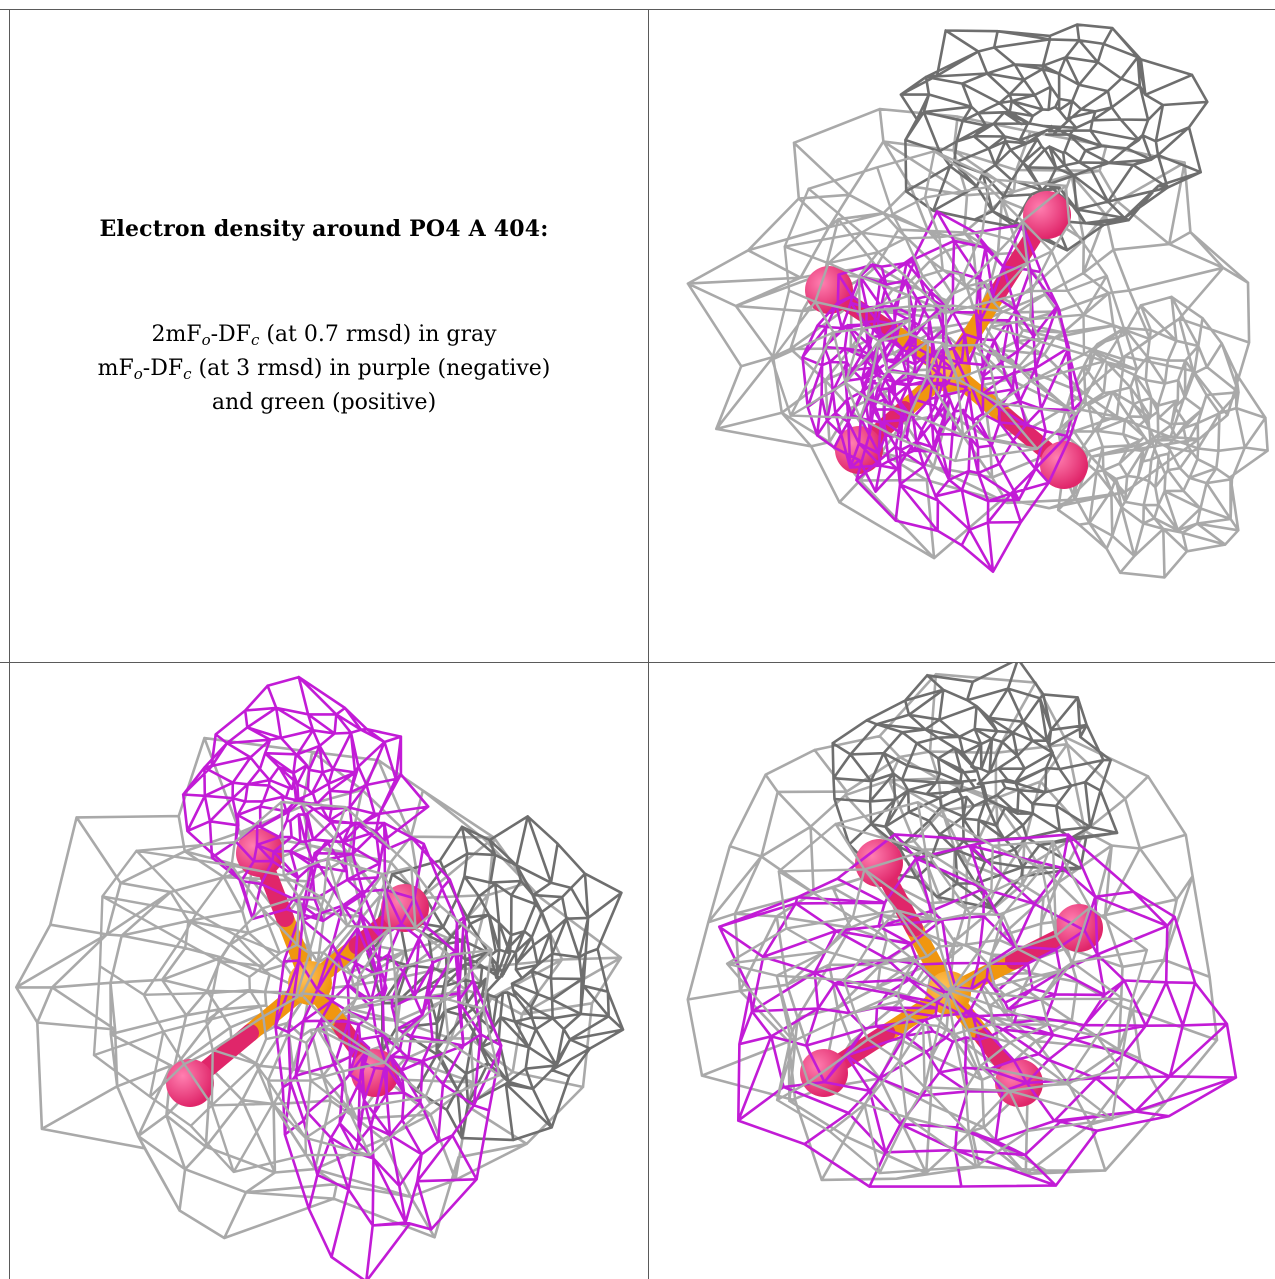 The width and height of the screenshot is (1275, 1279). What do you see at coordinates (9, 644) in the screenshot?
I see `grid-line-left` at bounding box center [9, 644].